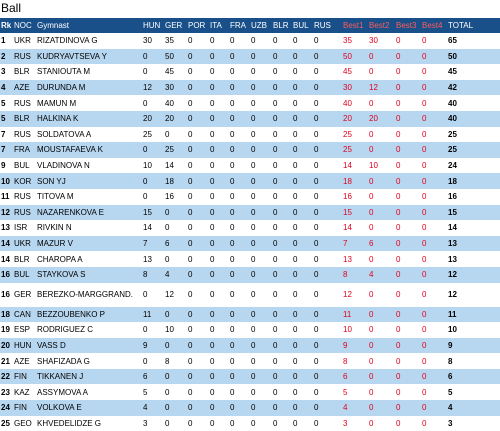 The width and height of the screenshot is (500, 431). I want to click on cell-total: 15, so click(452, 212).